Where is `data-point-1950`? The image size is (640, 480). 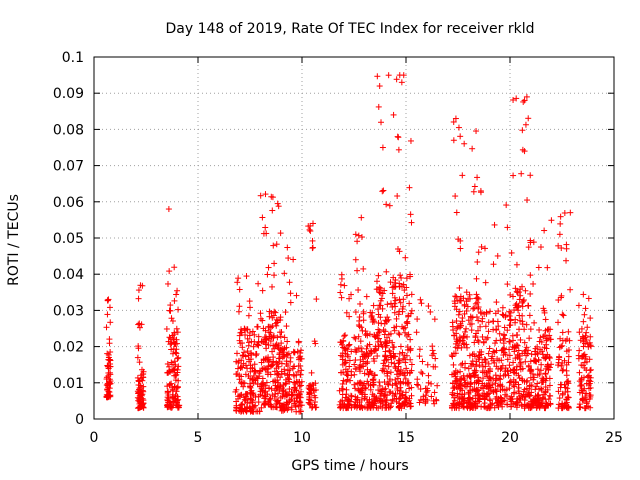
data-point-1950 is located at coordinates (503, 355).